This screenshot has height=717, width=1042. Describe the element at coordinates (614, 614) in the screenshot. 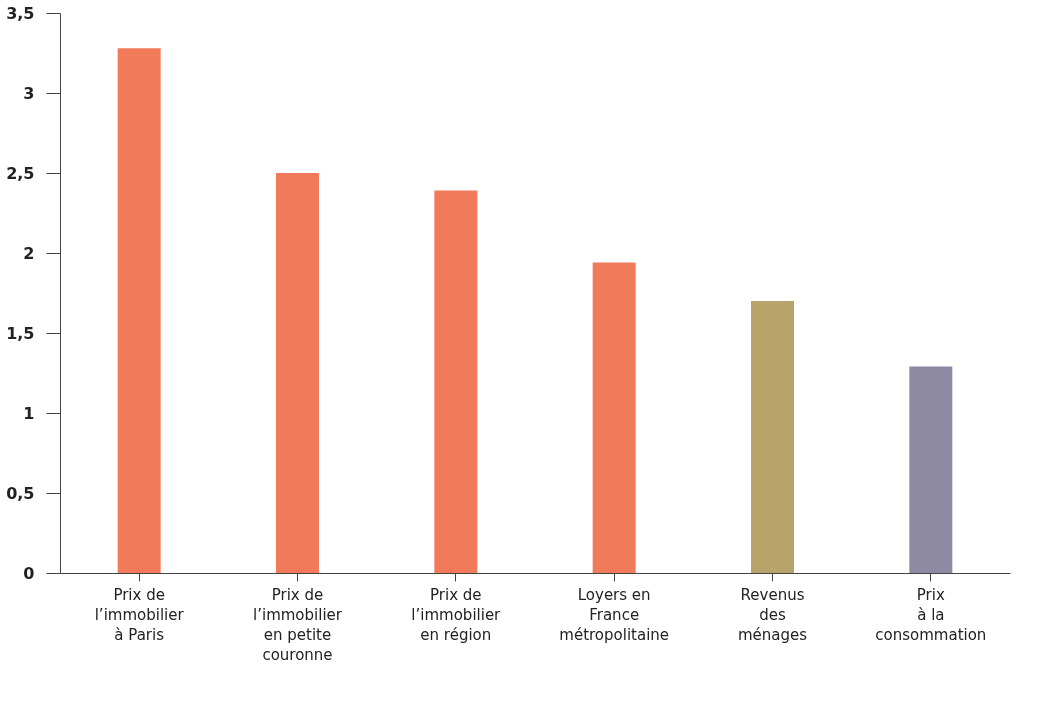

I see `x-tick-label: Loyers en France métropolitaine` at that location.